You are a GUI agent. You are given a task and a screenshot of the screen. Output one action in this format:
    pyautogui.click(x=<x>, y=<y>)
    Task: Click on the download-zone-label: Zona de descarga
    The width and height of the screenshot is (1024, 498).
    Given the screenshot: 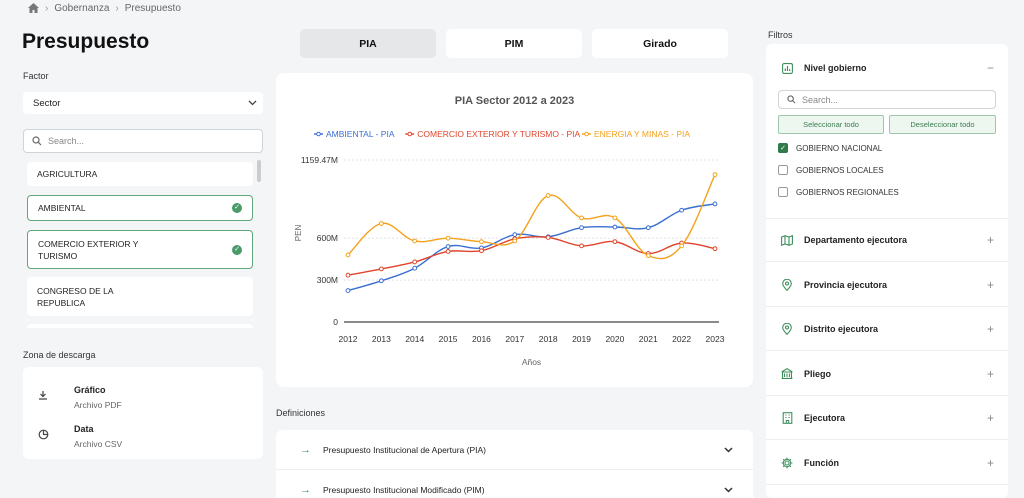 What is the action you would take?
    pyautogui.click(x=59, y=355)
    